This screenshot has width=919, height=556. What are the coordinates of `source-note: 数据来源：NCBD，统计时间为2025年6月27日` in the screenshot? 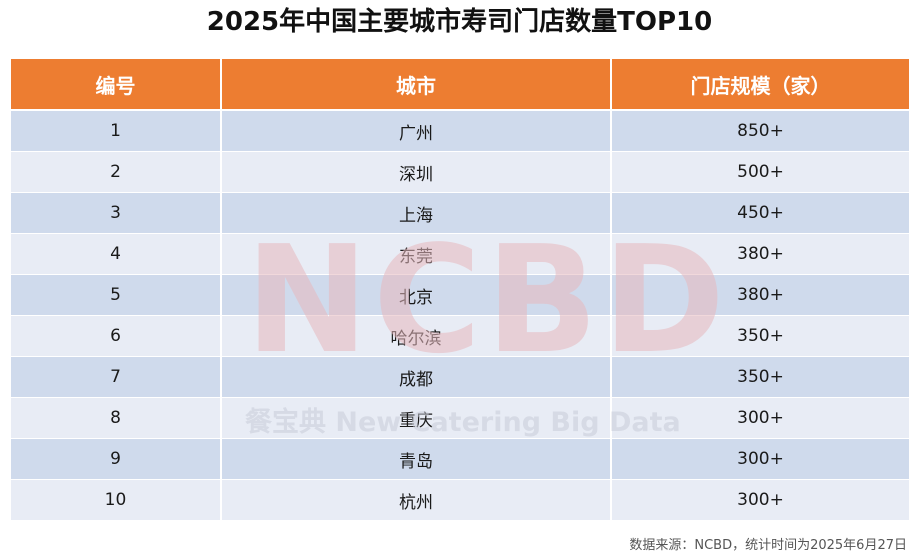 It's located at (768, 545).